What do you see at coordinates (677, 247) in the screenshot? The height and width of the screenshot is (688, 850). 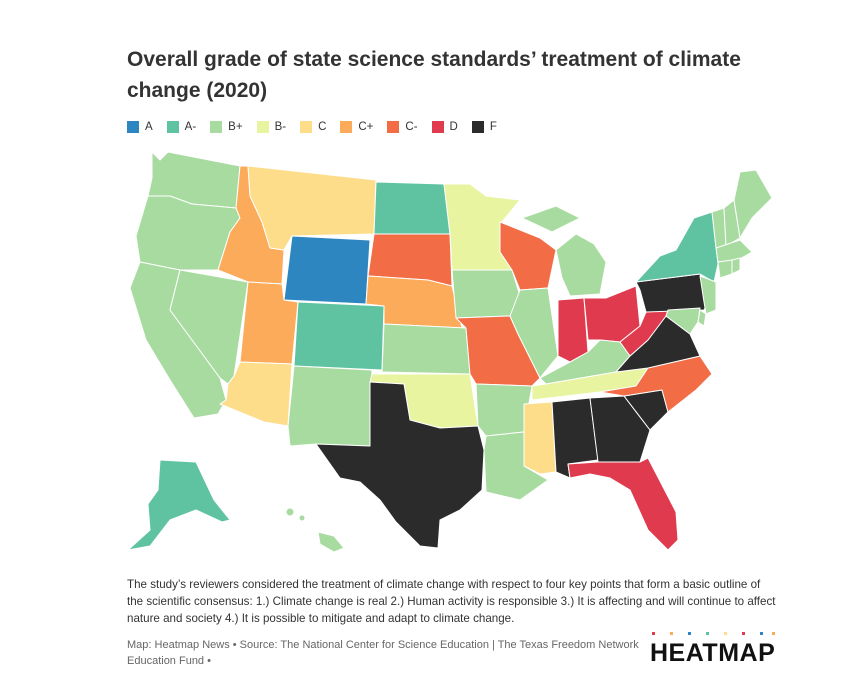 I see `state-ny` at bounding box center [677, 247].